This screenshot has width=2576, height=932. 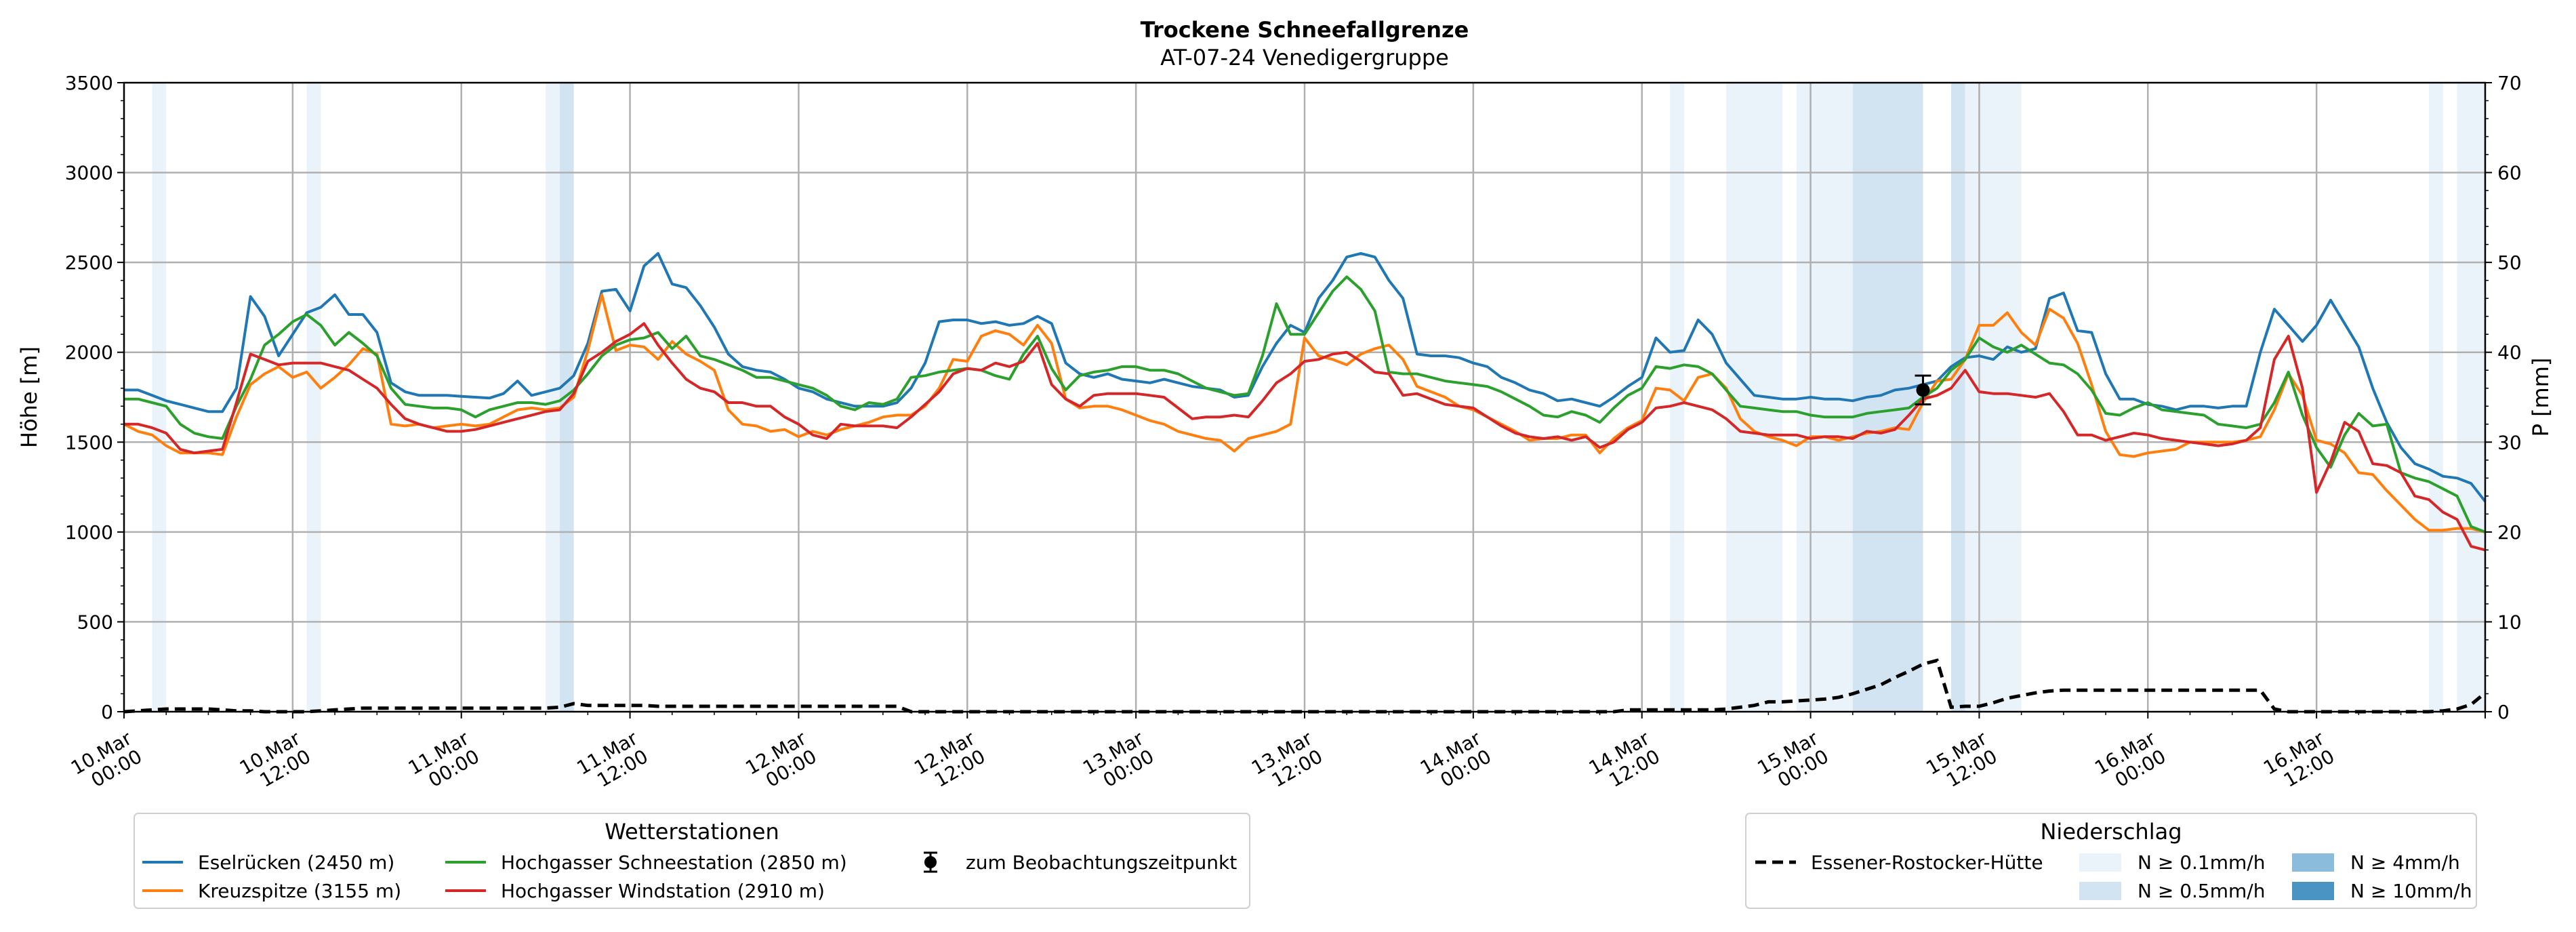 What do you see at coordinates (1305, 30) in the screenshot?
I see `chart-title: Trockene Schneefallgrenze` at bounding box center [1305, 30].